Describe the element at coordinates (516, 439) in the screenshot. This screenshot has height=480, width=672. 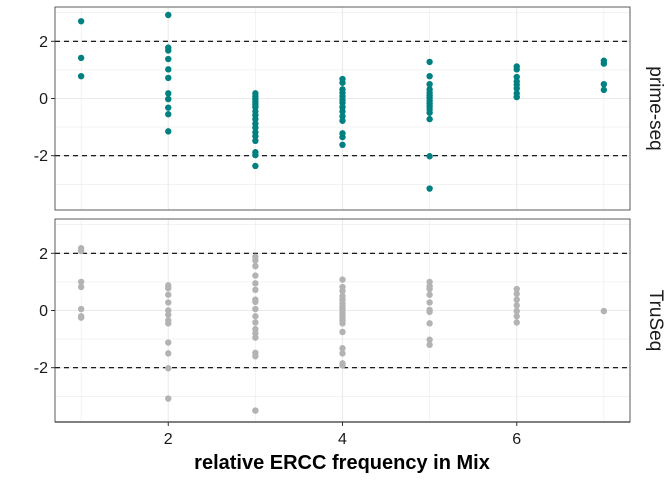
I see `x-tick-label: 6` at that location.